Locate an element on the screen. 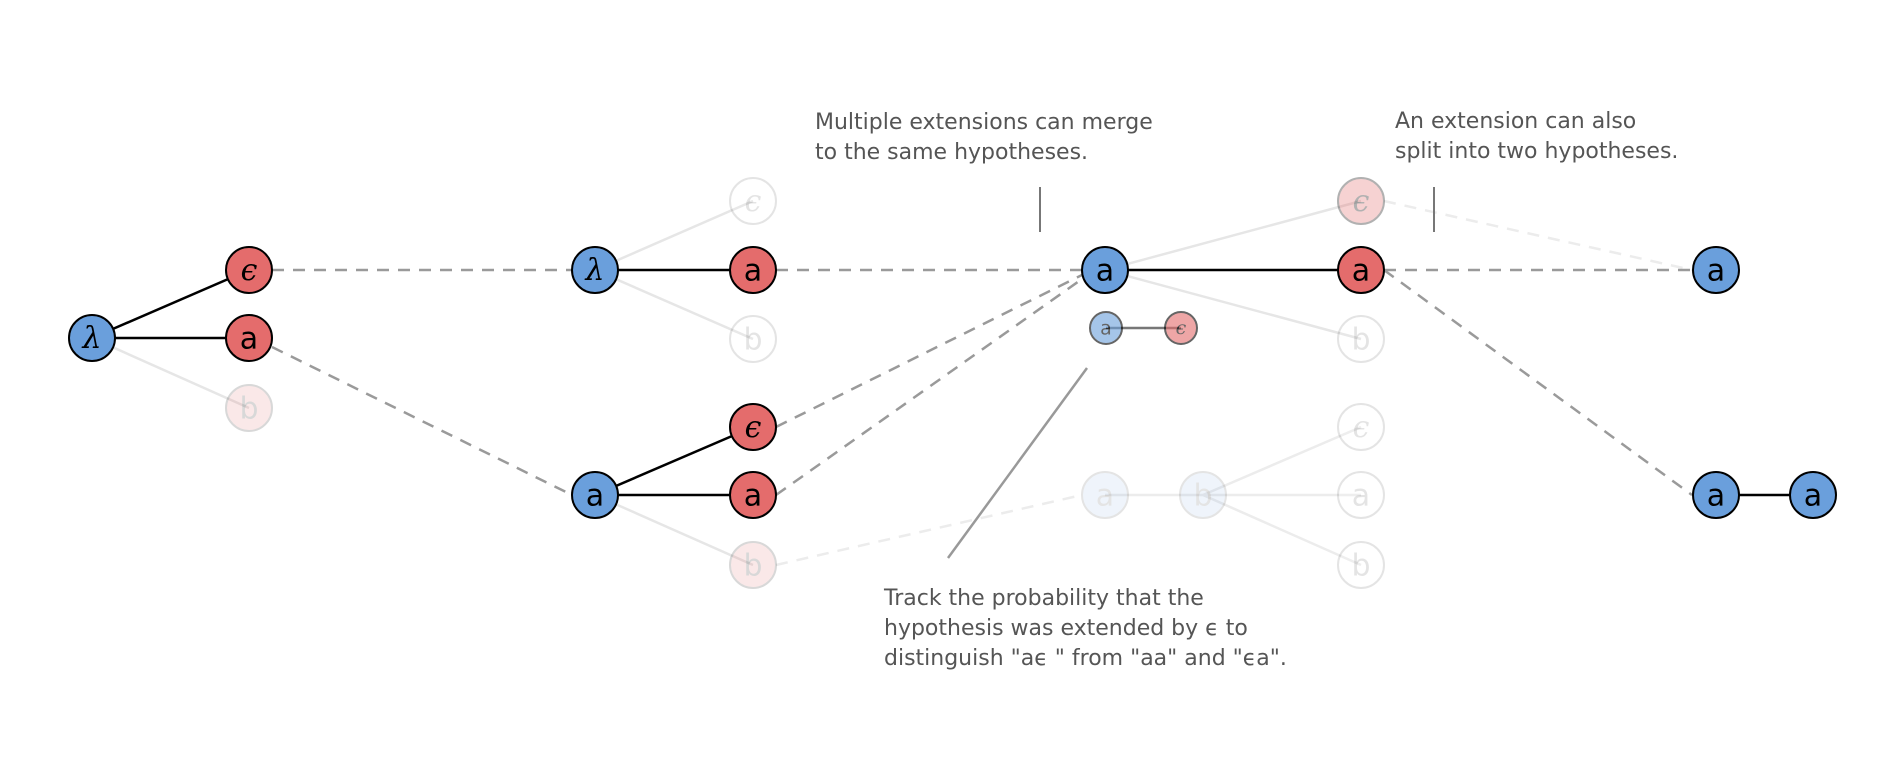 The image size is (1893, 774). node-b-3-faded: b is located at coordinates (1361, 339).